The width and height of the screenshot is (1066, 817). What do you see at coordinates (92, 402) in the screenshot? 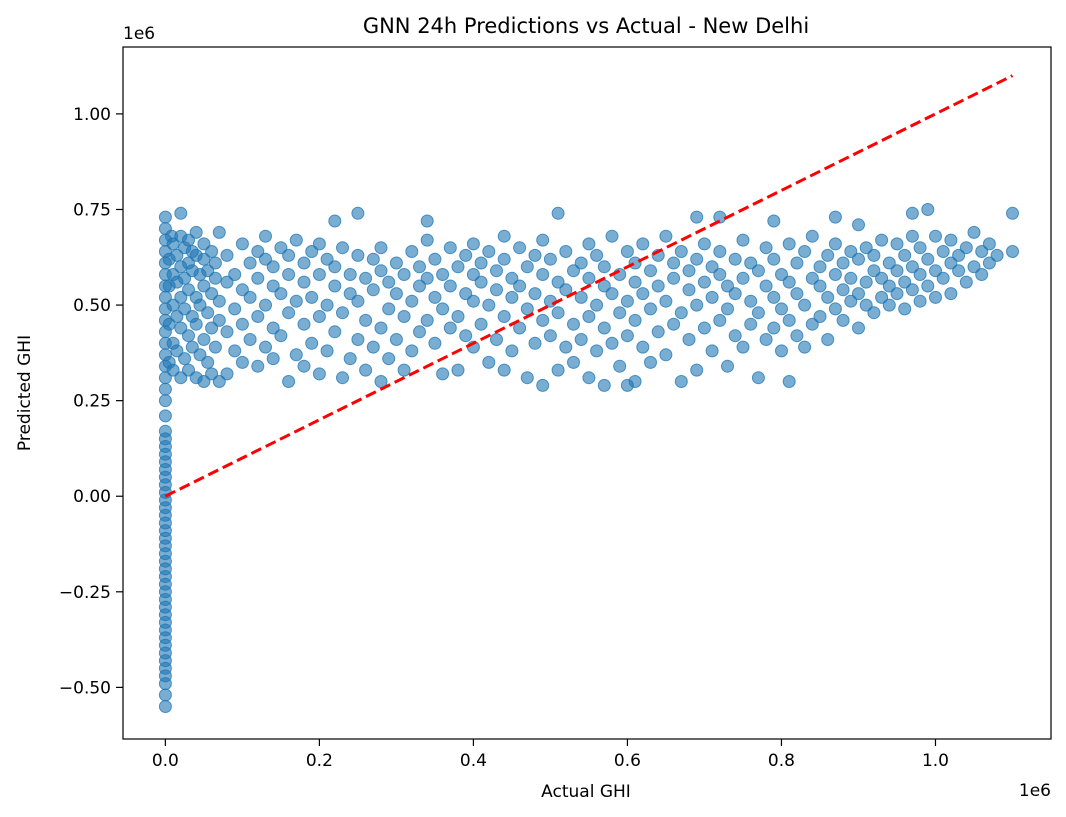
I see `y-tick-label: 0.25` at bounding box center [92, 402].